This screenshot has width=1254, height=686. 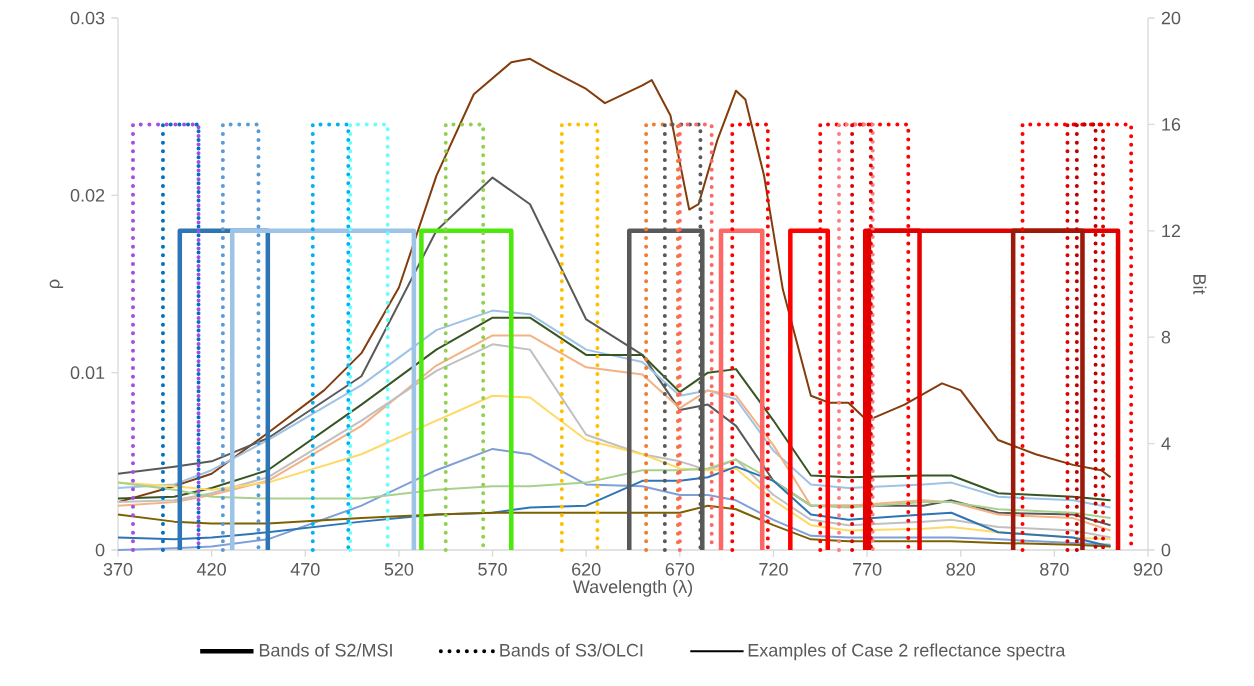 What do you see at coordinates (1148, 569) in the screenshot?
I see `x-tick-label: 920` at bounding box center [1148, 569].